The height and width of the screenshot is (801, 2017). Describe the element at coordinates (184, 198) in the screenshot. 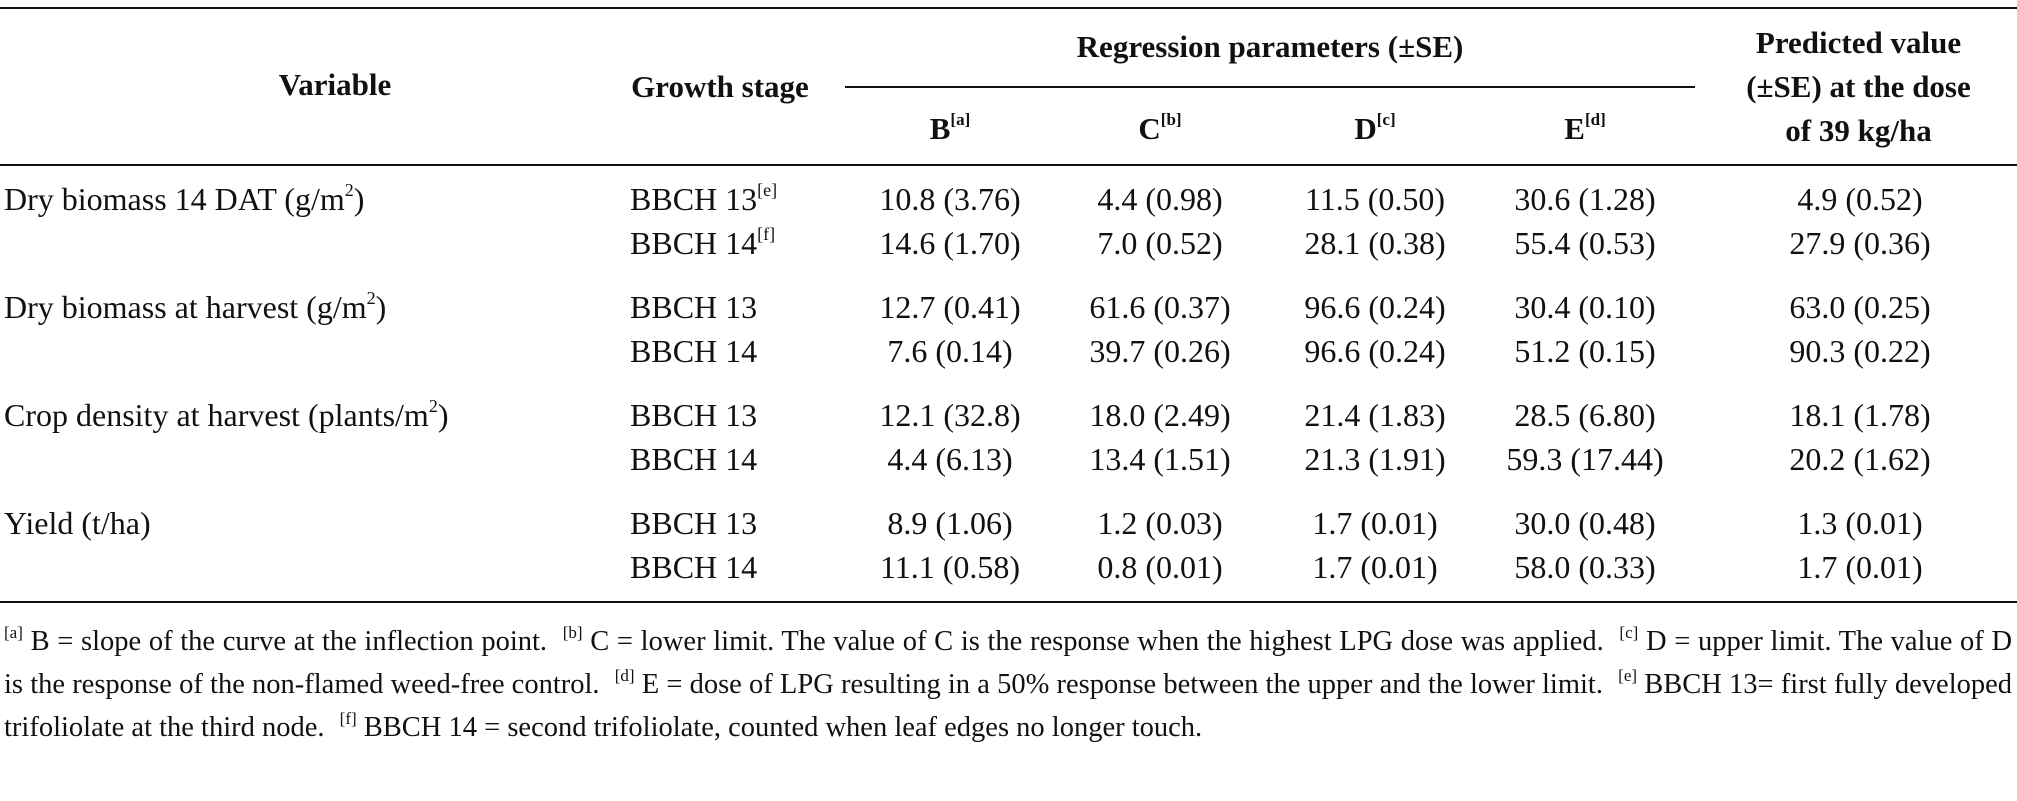

I see `row-variable: Dry biomass 14 DAT (g/m2)` at that location.